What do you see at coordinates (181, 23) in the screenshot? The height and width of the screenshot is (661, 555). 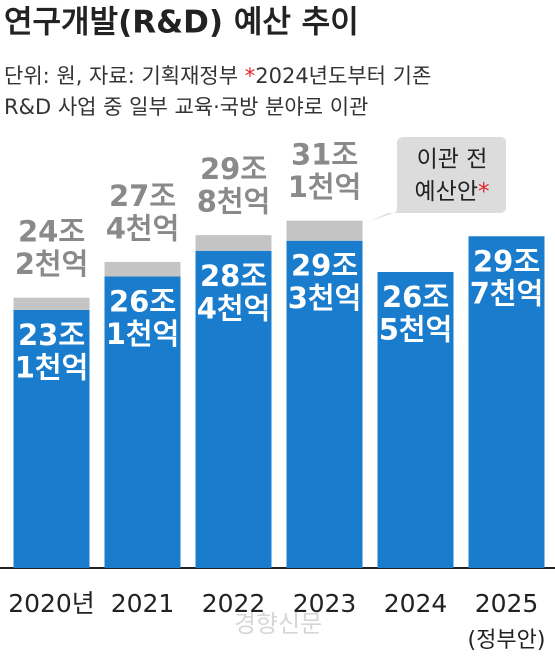 I see `chart-title: 연구개발(R&D) 예산 추이` at bounding box center [181, 23].